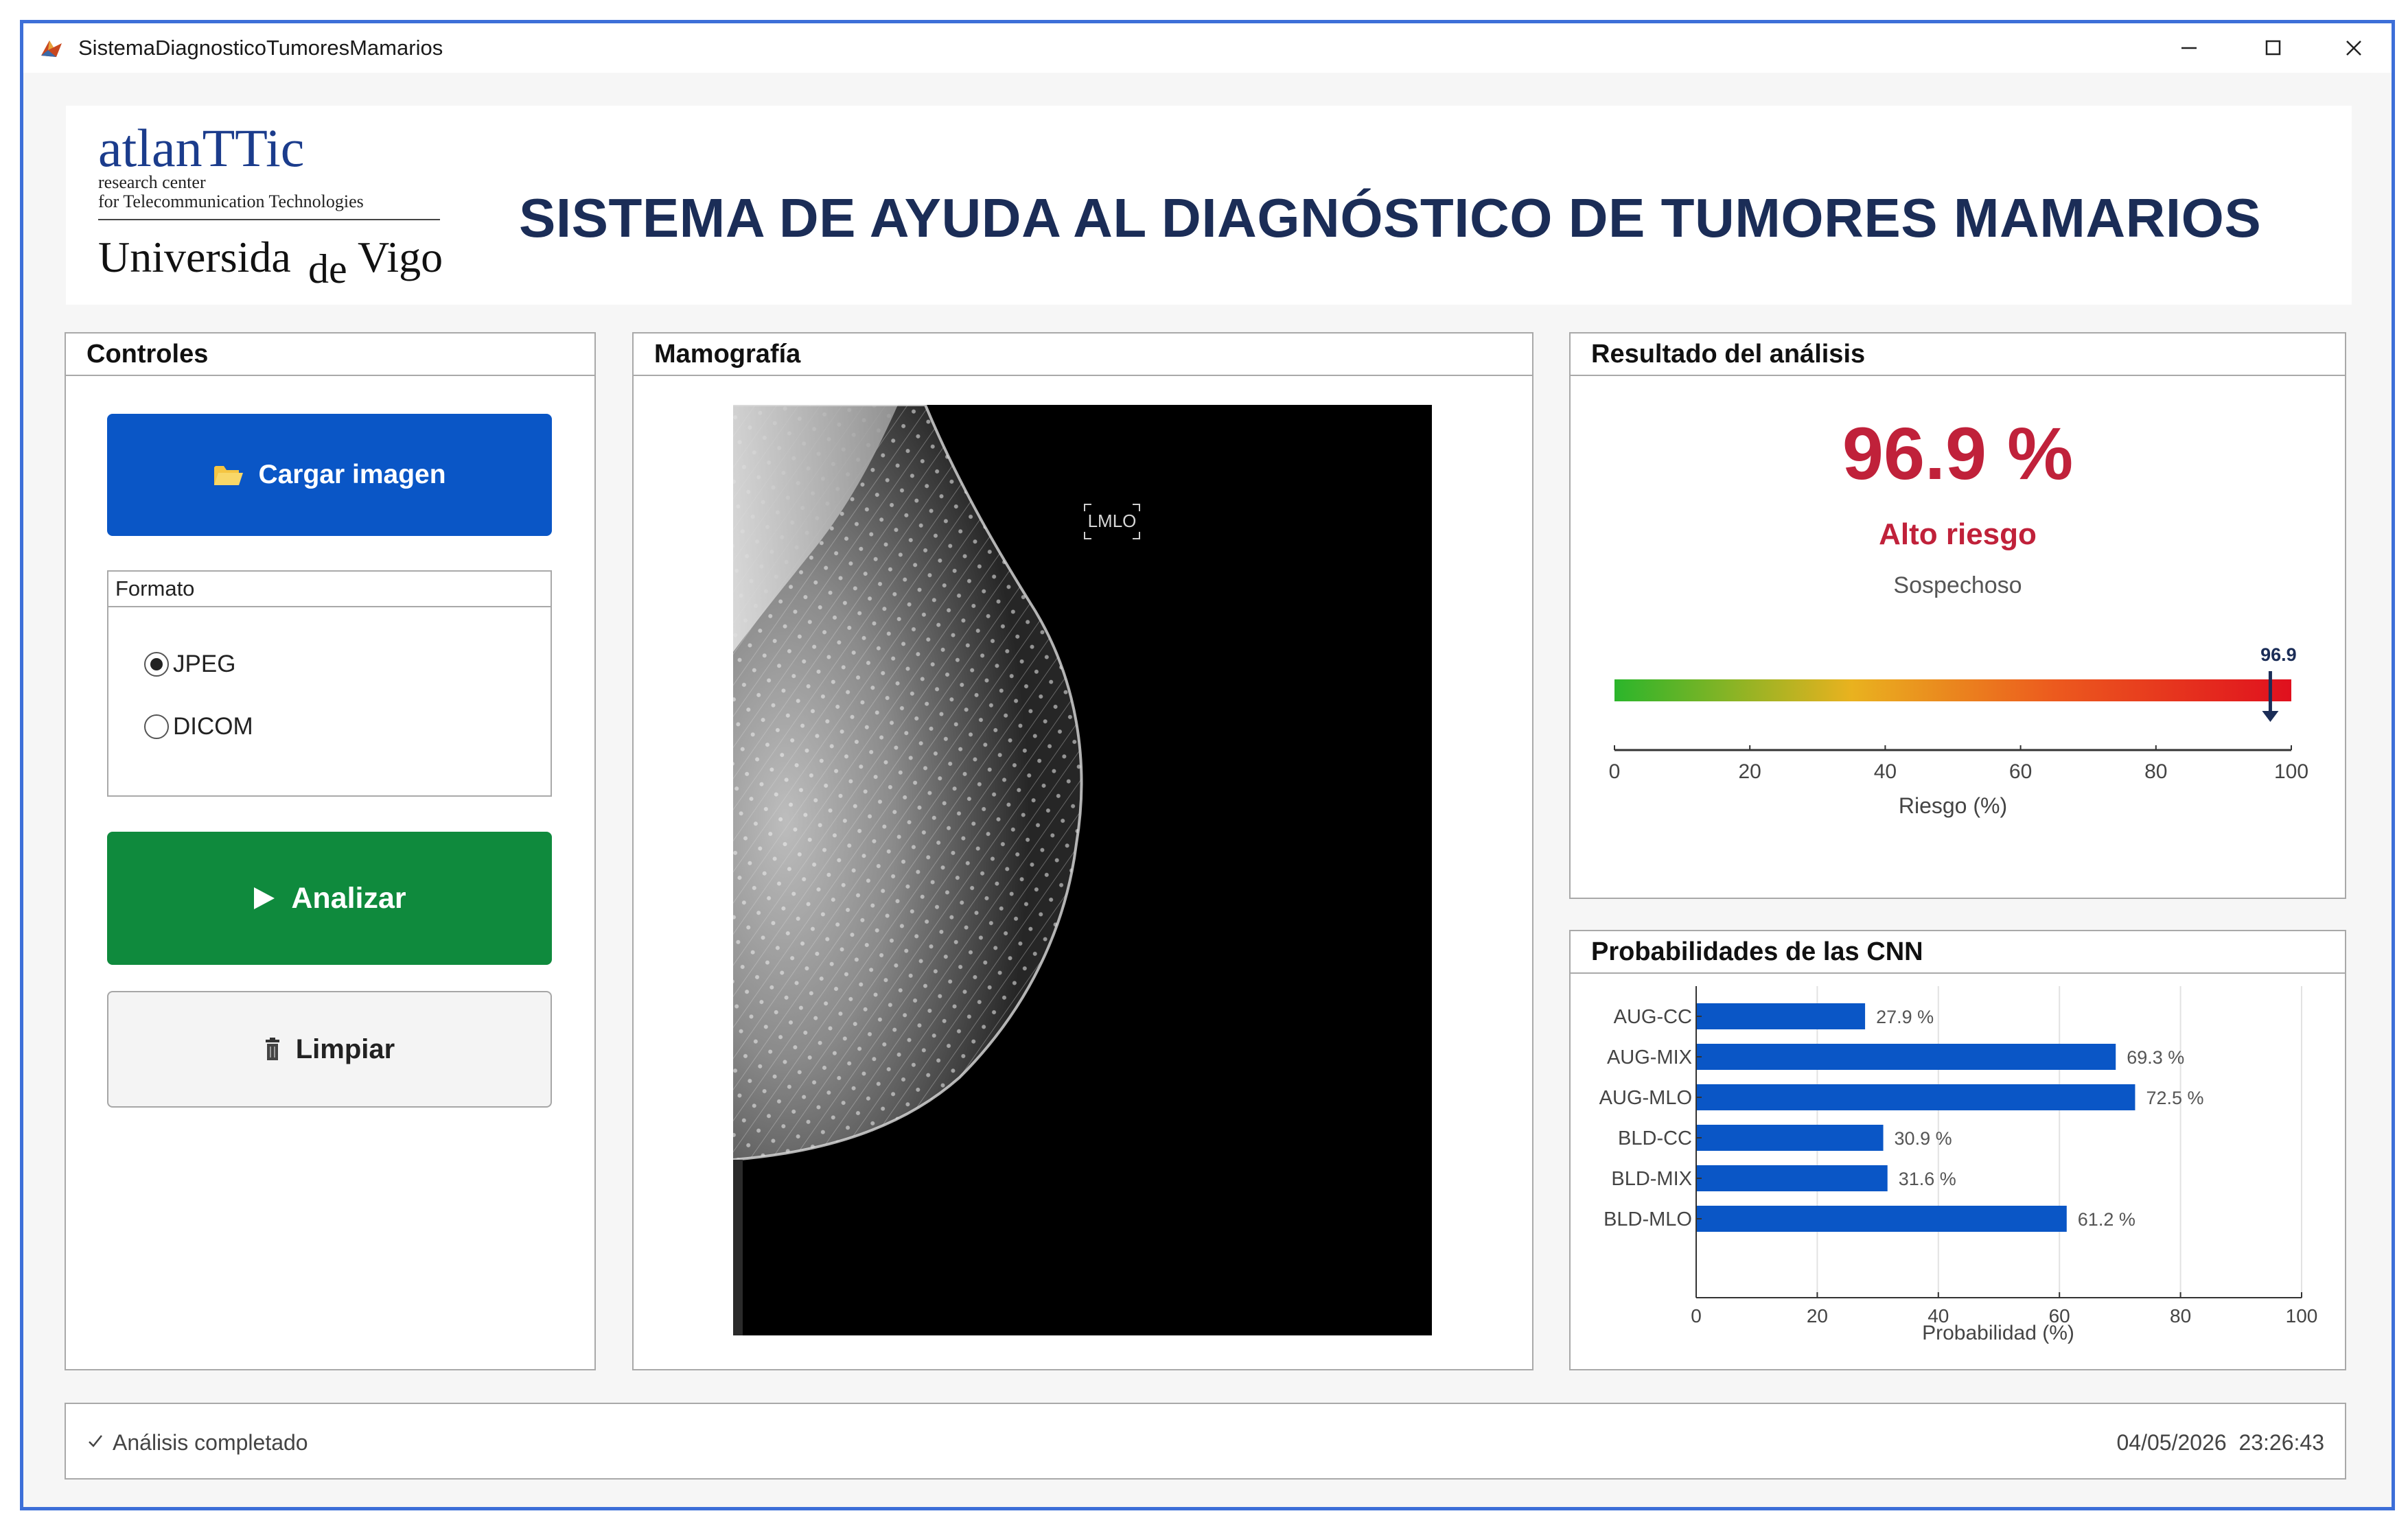 This screenshot has height=1531, width=2408. Describe the element at coordinates (1653, 1017) in the screenshot. I see `cnn-category-label: AUG-CC` at that location.